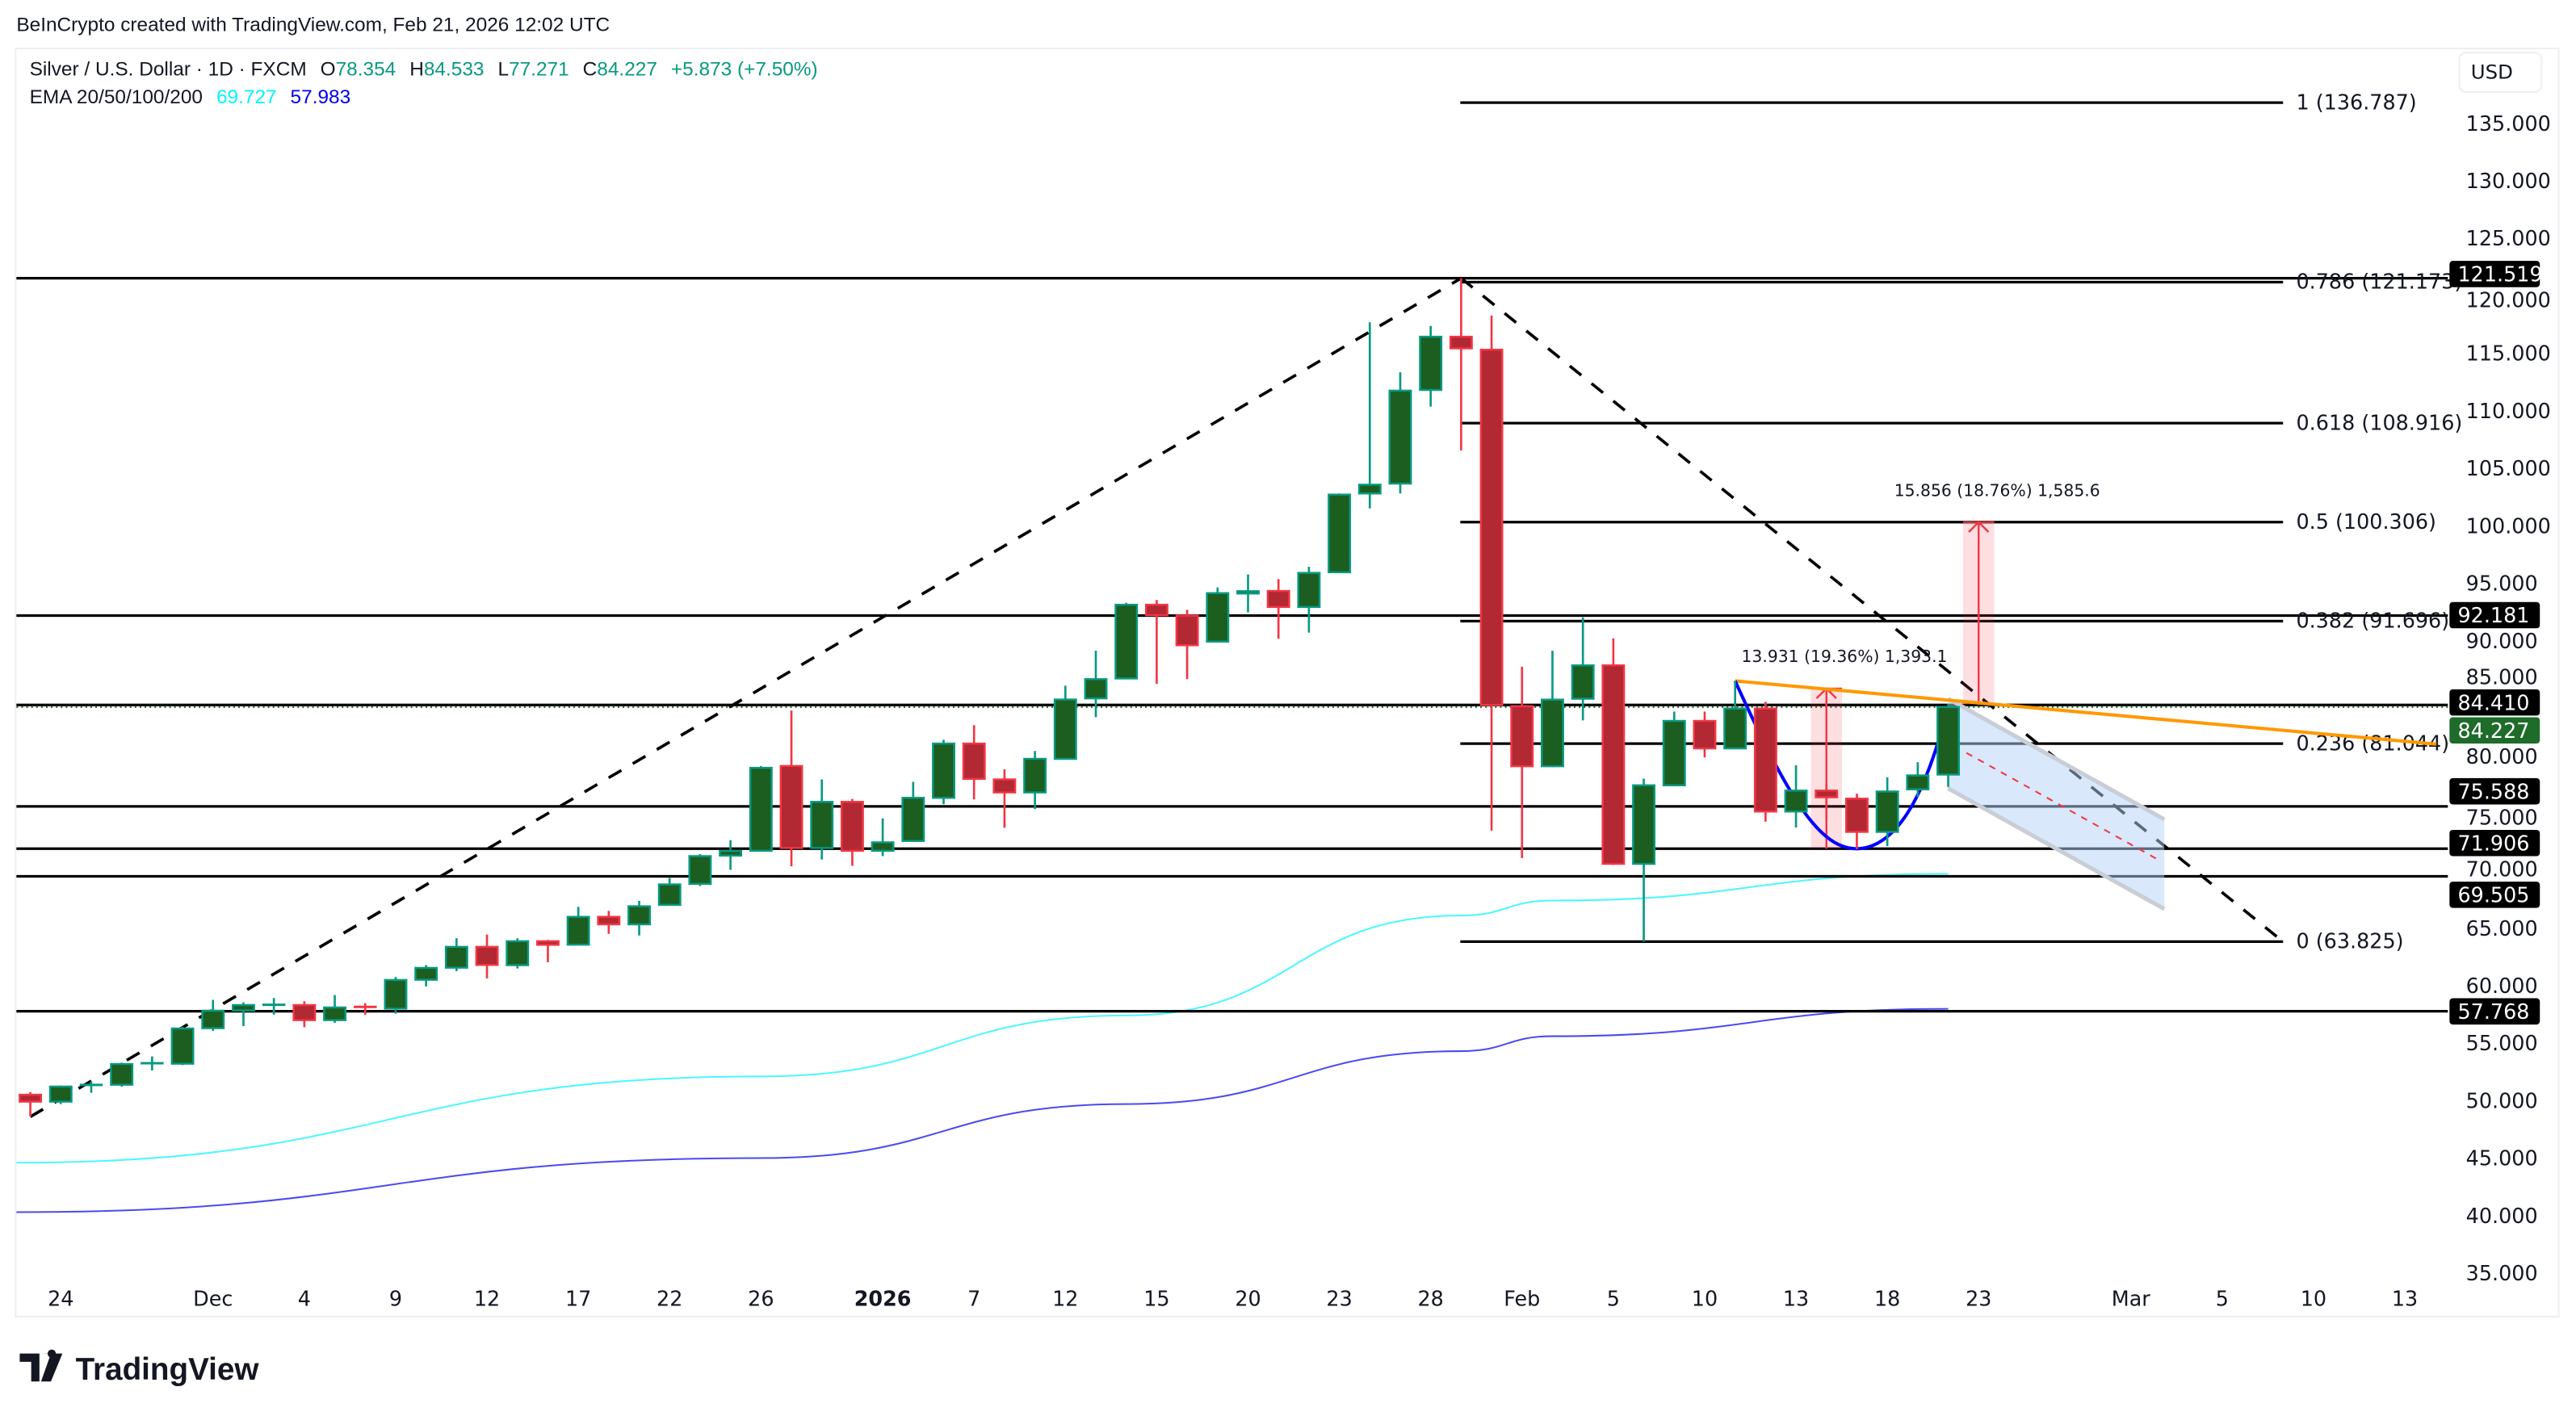  I want to click on price-badge-label: 69.505, so click(2494, 895).